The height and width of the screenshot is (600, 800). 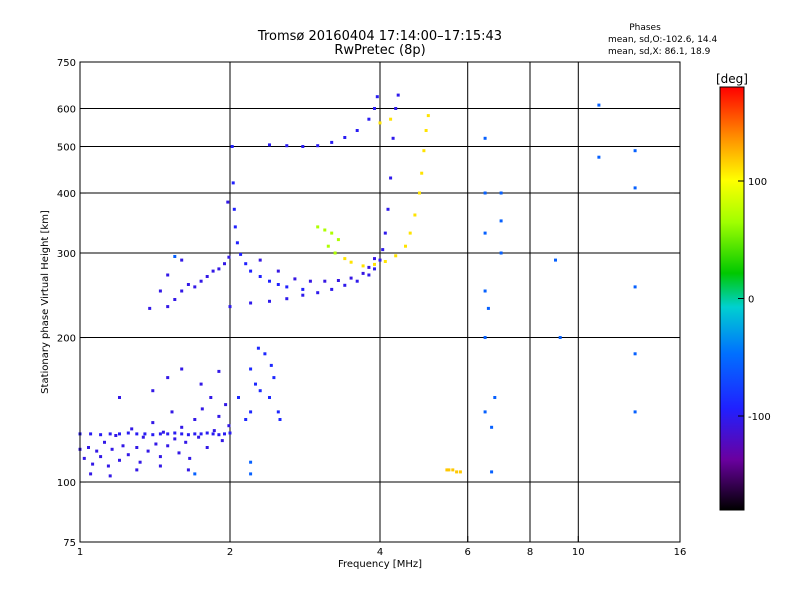 What do you see at coordinates (66, 254) in the screenshot?
I see `y-tick-label: 300` at bounding box center [66, 254].